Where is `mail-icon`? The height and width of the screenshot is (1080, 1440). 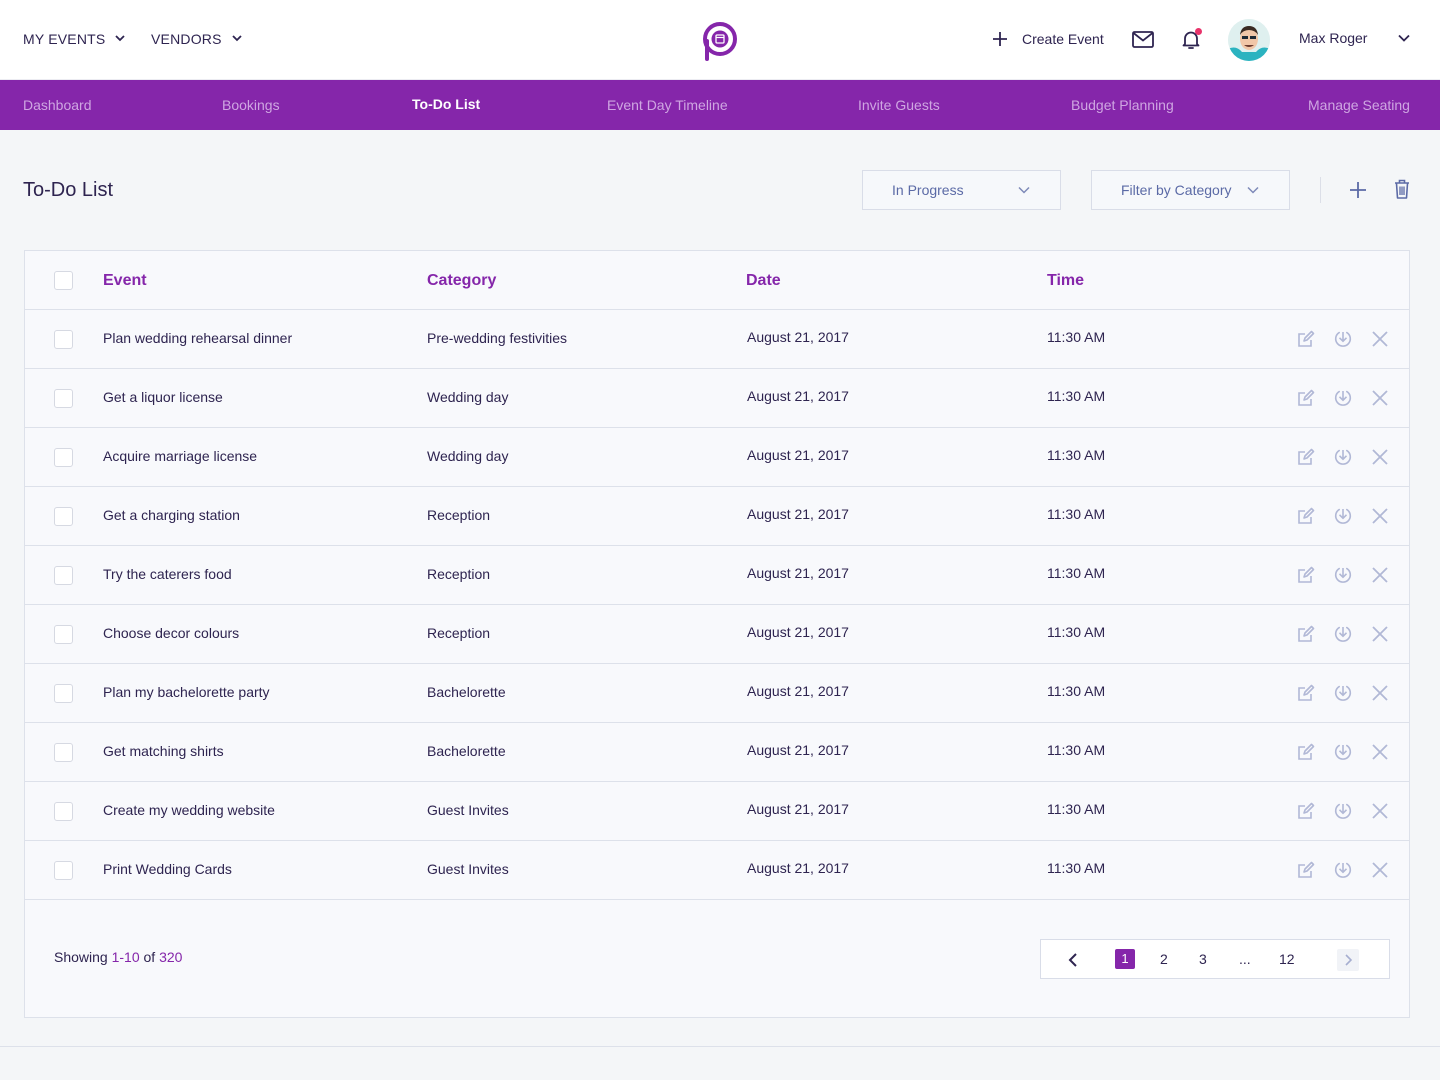
mail-icon is located at coordinates (1143, 39).